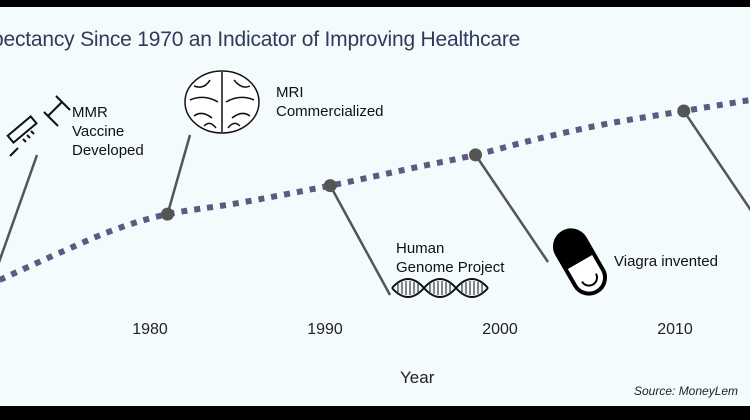 The width and height of the screenshot is (750, 420). What do you see at coordinates (500, 329) in the screenshot?
I see `x-tick-label: 2000` at bounding box center [500, 329].